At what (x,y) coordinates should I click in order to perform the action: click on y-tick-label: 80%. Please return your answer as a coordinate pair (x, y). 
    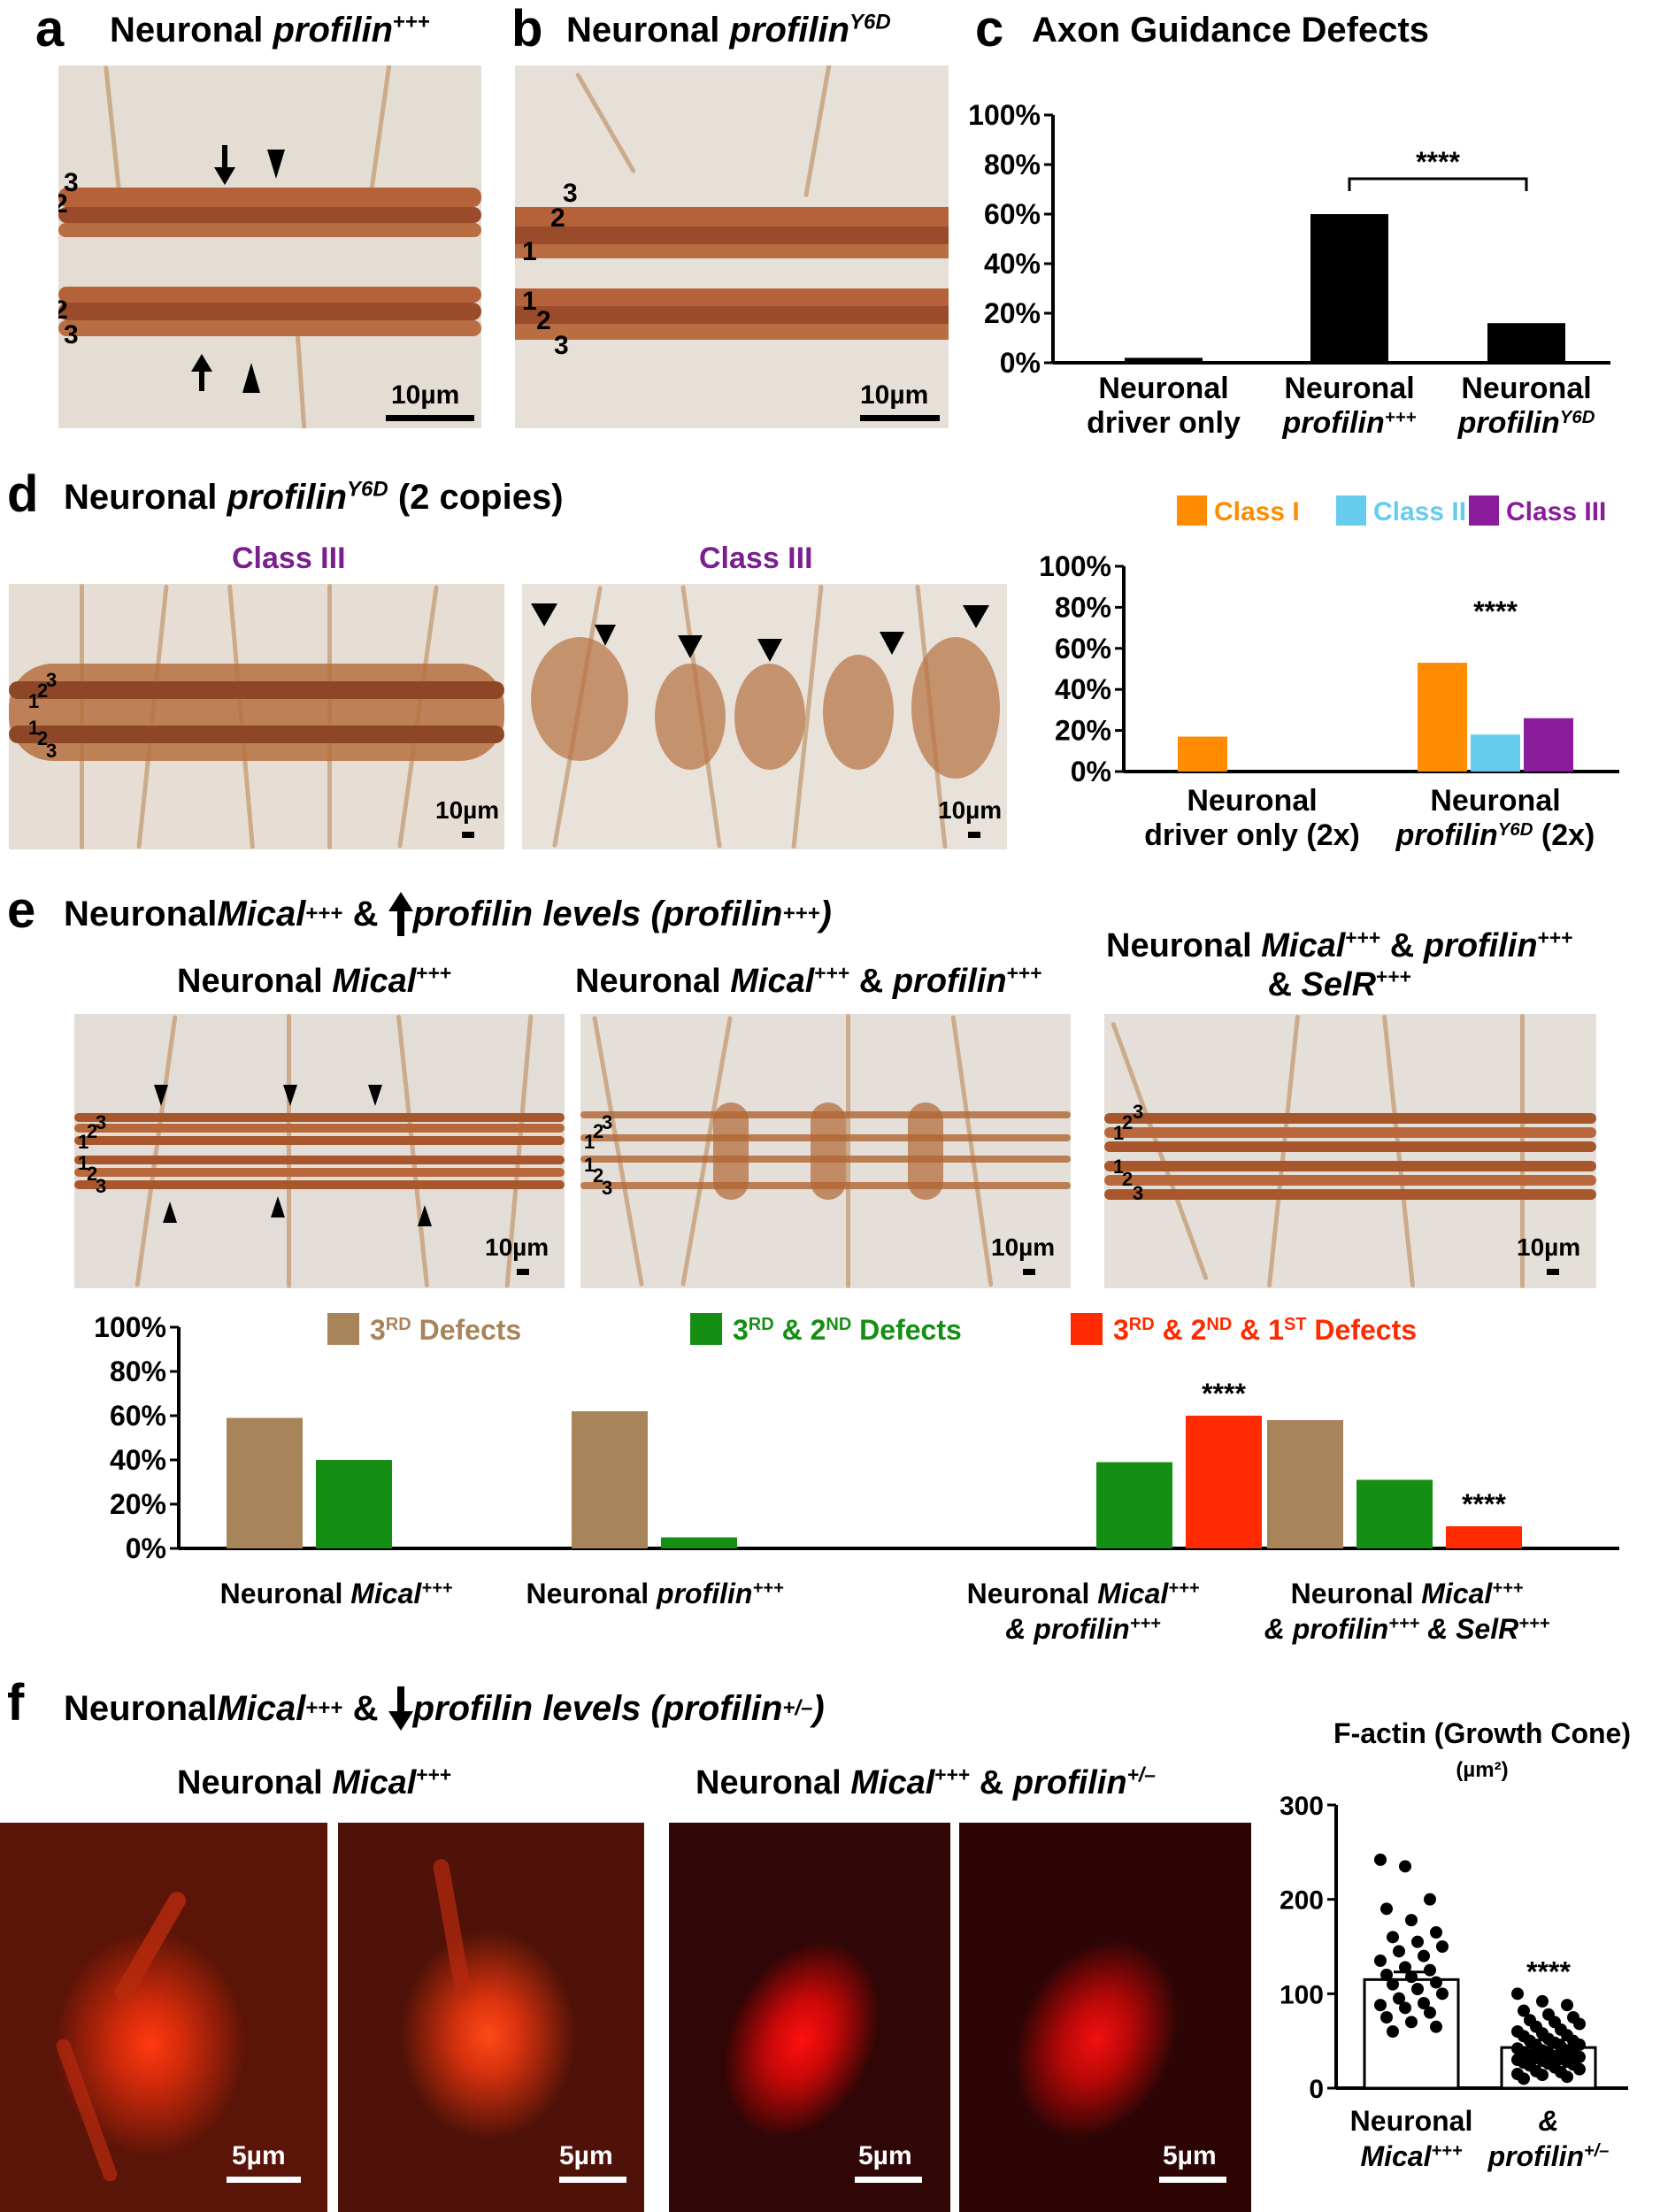
    Looking at the image, I should click on (1013, 164).